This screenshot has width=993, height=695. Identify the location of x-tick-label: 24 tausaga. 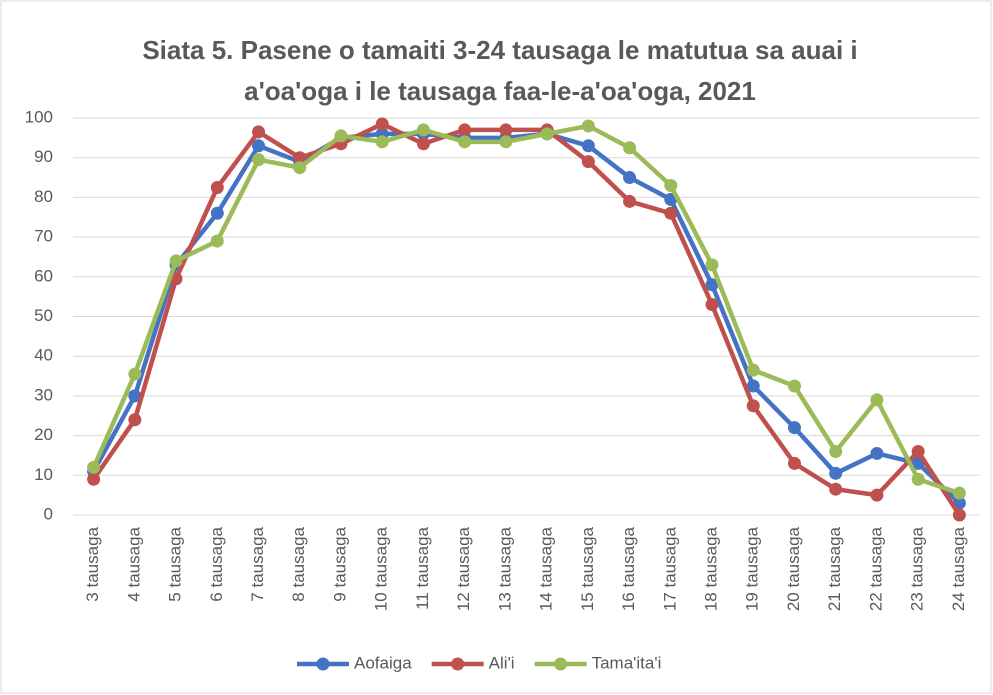
(958, 568).